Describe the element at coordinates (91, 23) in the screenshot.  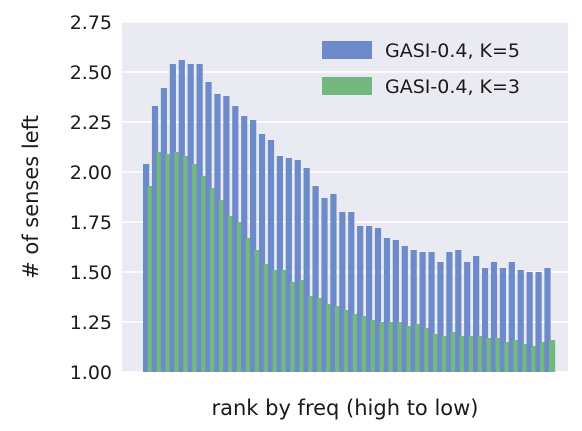
I see `y-tick-label-7: 2.75` at that location.